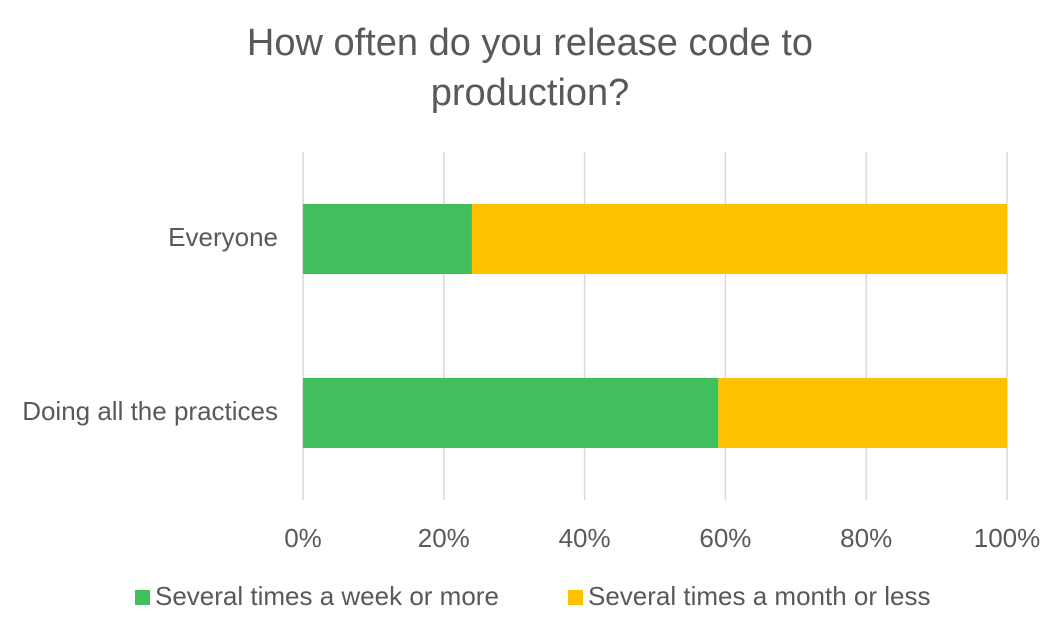 The width and height of the screenshot is (1058, 628). What do you see at coordinates (223, 237) in the screenshot?
I see `y-tick-label: Everyone` at bounding box center [223, 237].